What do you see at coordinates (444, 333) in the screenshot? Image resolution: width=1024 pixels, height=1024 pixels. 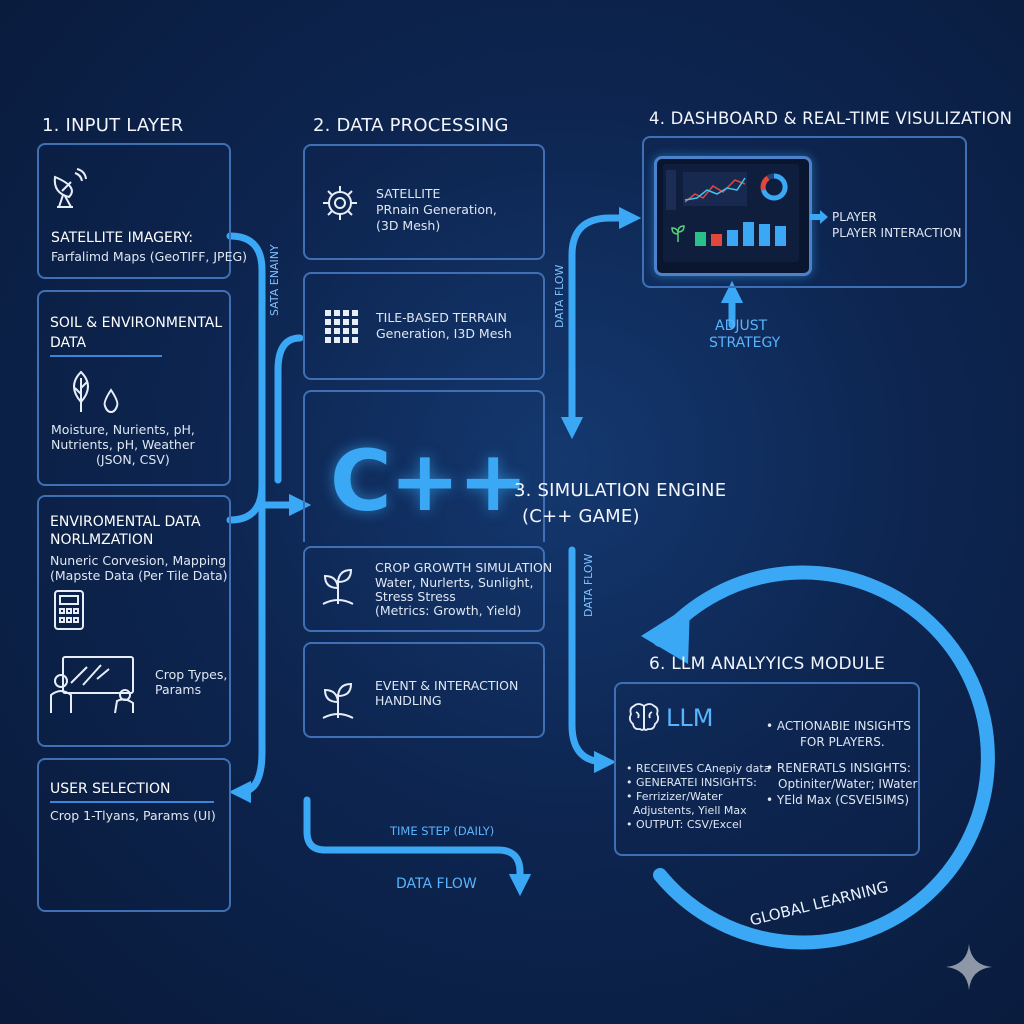 I see `terrain-line2: Generation, I3D Mesh` at bounding box center [444, 333].